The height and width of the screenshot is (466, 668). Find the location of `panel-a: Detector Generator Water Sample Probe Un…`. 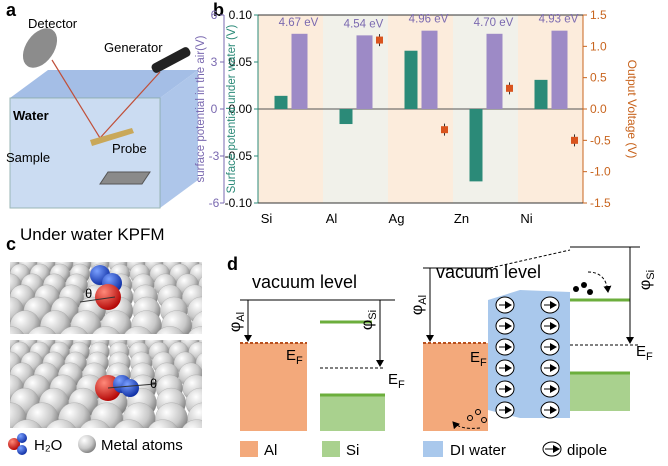

panel-a: Detector Generator Water Sample Probe Un… is located at coordinates (102, 130).